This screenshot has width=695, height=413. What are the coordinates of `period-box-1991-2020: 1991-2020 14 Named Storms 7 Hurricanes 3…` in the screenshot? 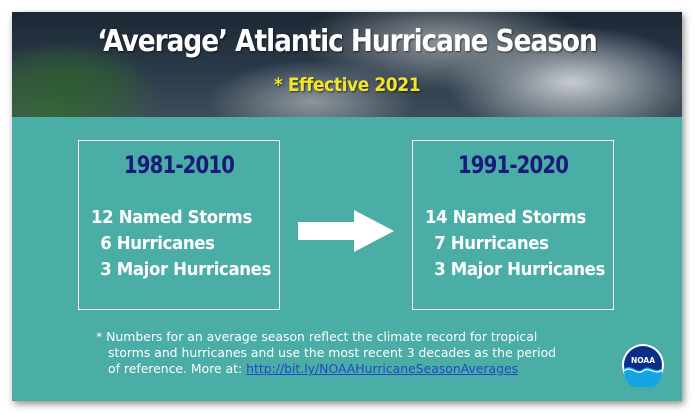 It's located at (513, 225).